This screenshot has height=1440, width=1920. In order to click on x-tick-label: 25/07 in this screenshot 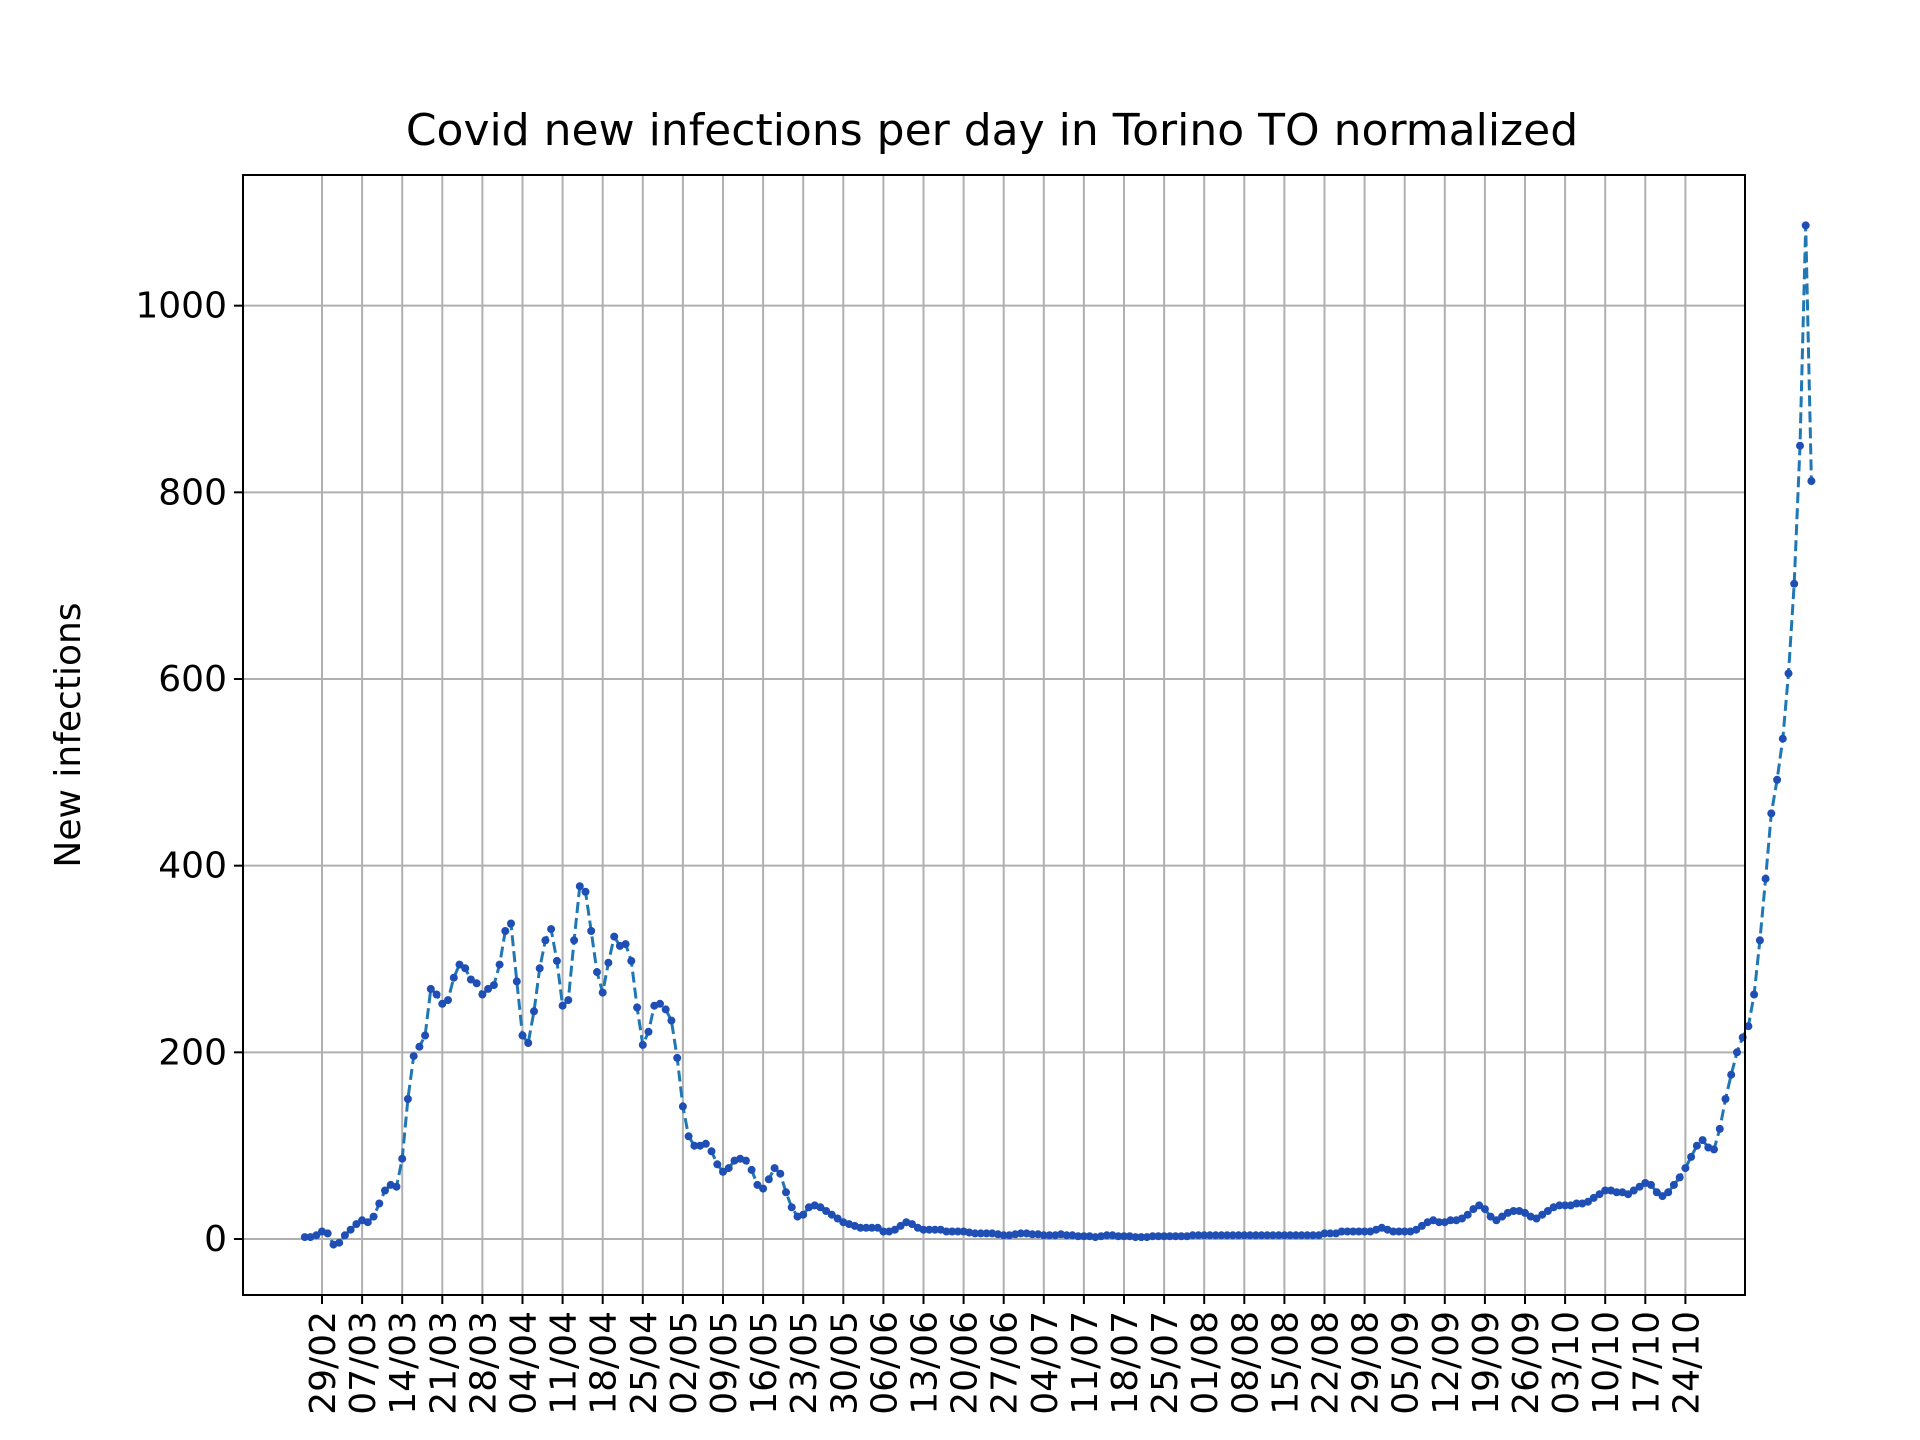, I will do `click(1165, 1363)`.